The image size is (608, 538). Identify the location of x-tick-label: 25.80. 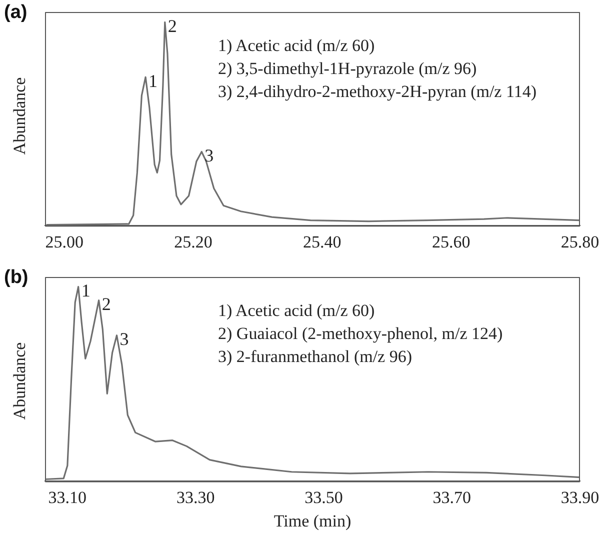
(580, 242).